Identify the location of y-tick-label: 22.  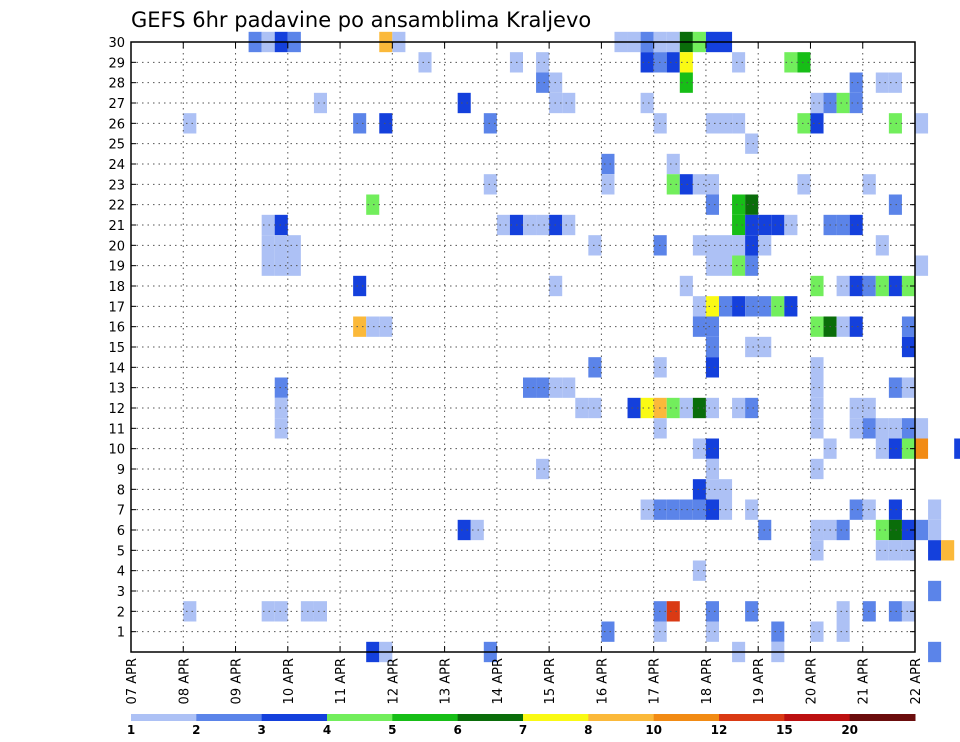
(116, 206).